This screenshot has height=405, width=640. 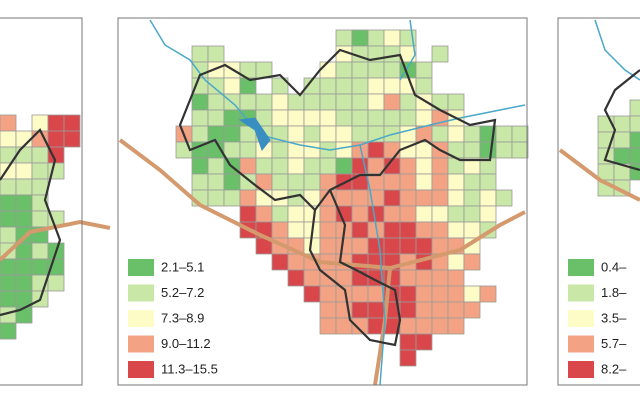 I want to click on river, so click(x=407, y=50).